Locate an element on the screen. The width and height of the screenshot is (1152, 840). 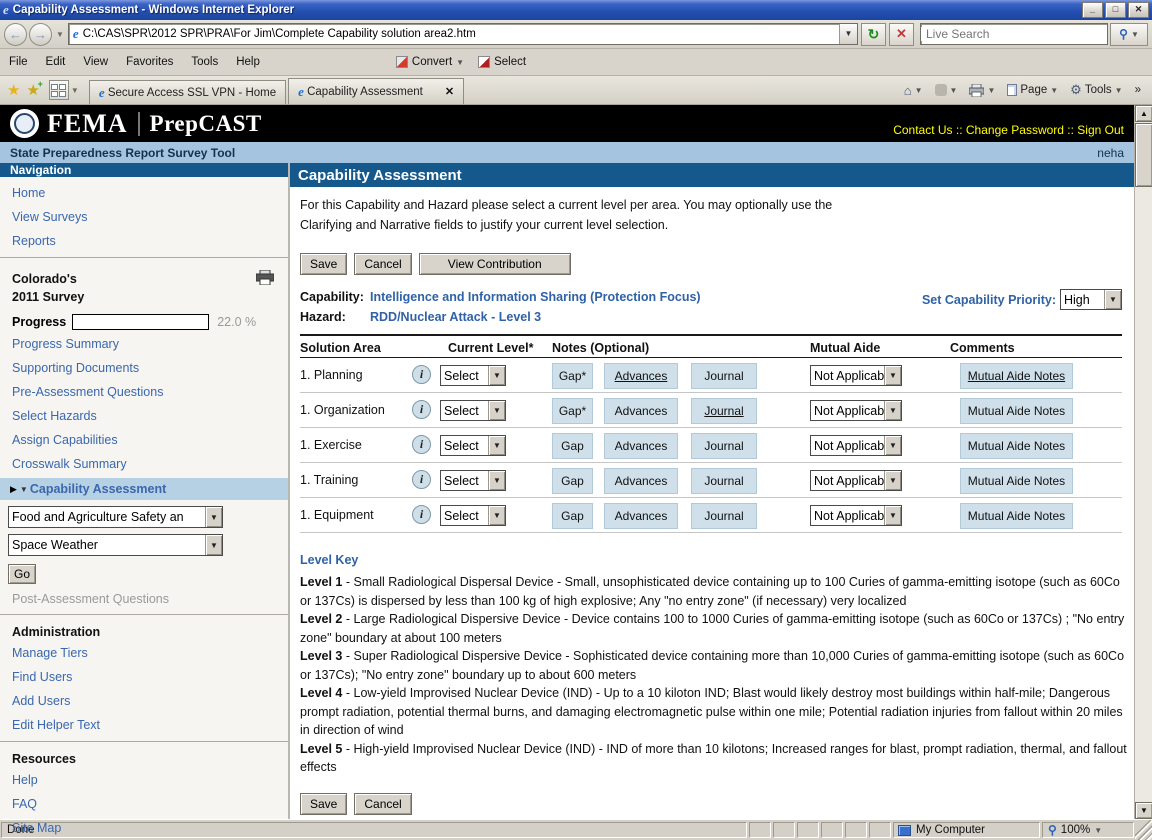
tab-list-dropdown-icon: ▼ is located at coordinates (74, 90).